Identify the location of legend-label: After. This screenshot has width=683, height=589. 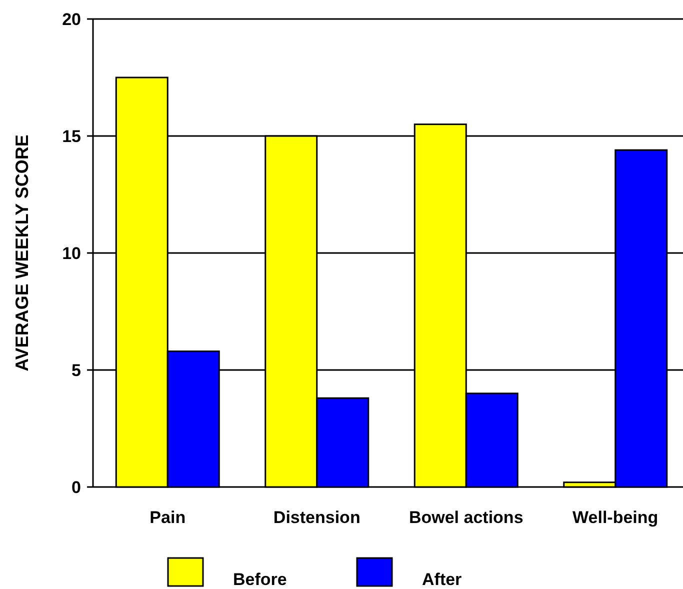
(442, 579).